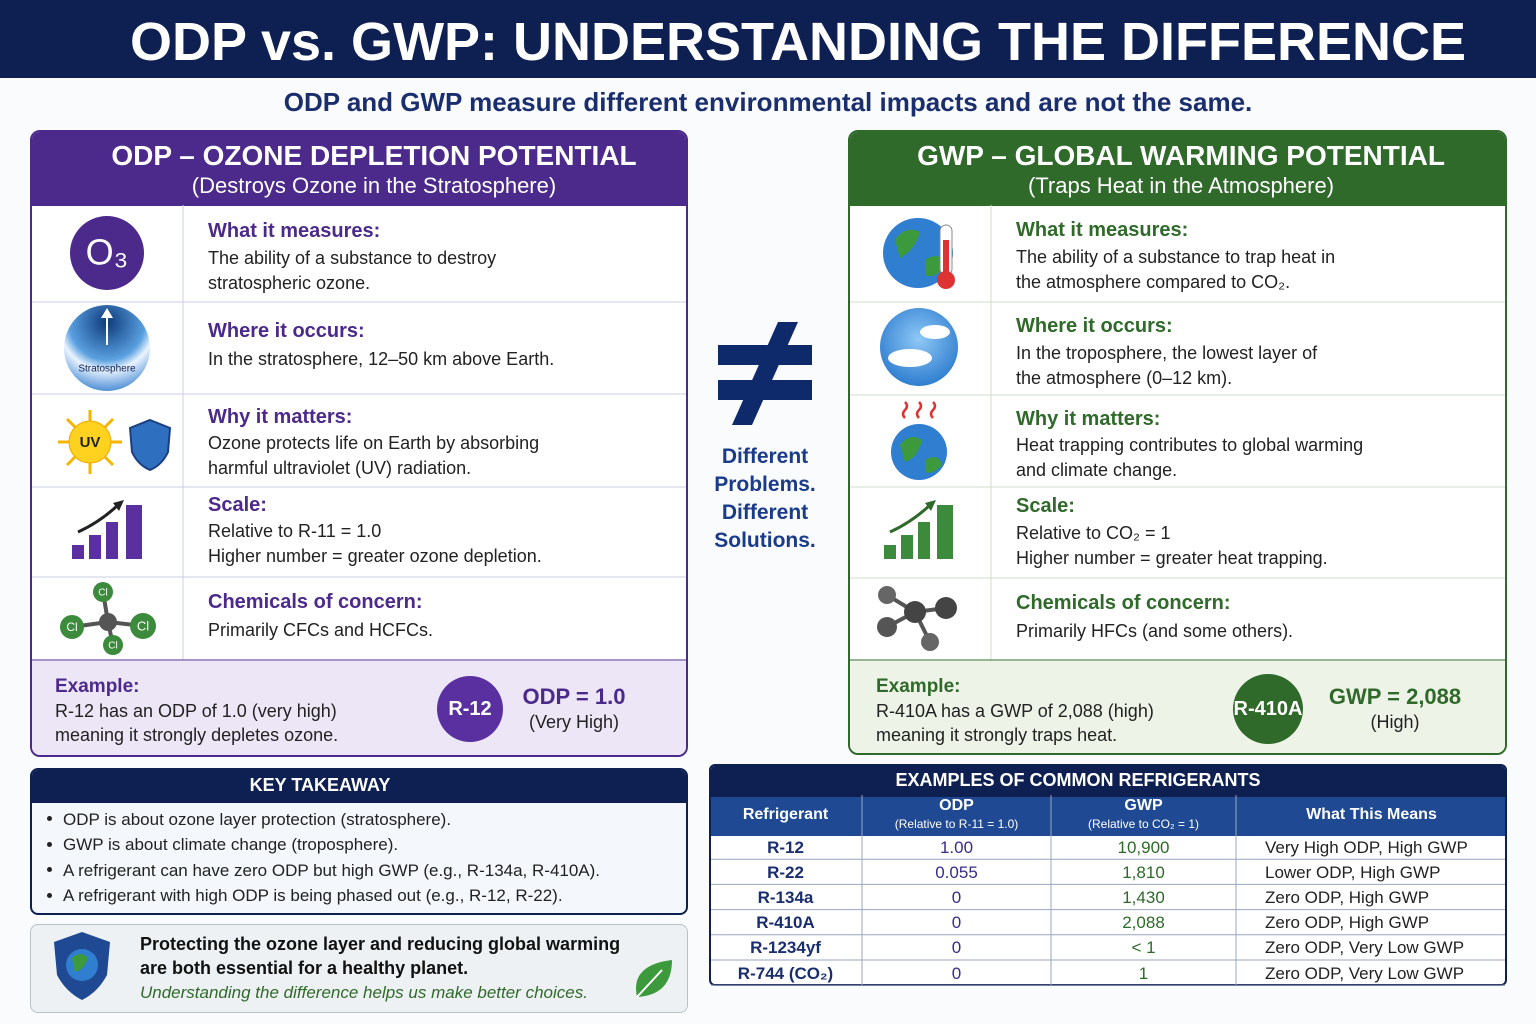  What do you see at coordinates (1102, 230) in the screenshot?
I see `row-heading: What it measures:` at bounding box center [1102, 230].